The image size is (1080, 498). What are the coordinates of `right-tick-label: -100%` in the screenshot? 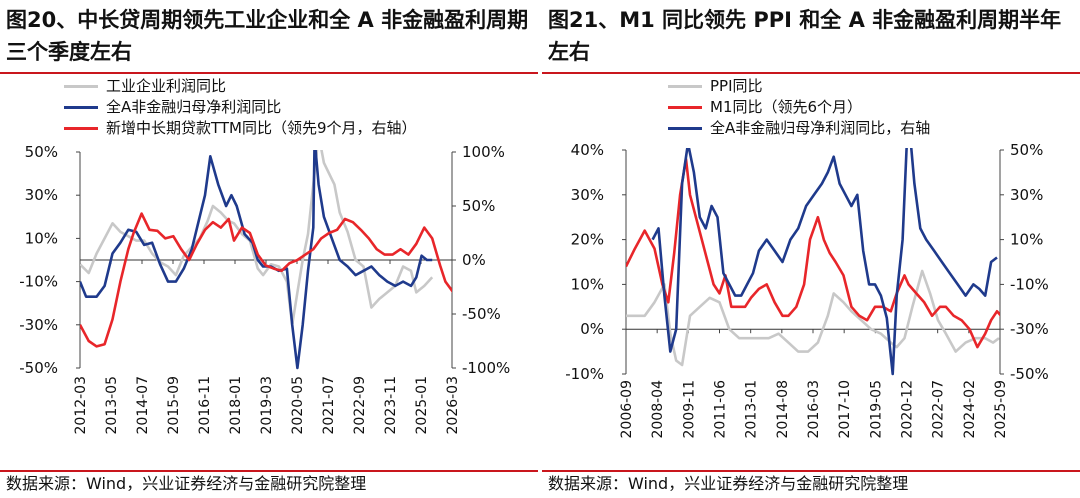 It's located at (486, 368).